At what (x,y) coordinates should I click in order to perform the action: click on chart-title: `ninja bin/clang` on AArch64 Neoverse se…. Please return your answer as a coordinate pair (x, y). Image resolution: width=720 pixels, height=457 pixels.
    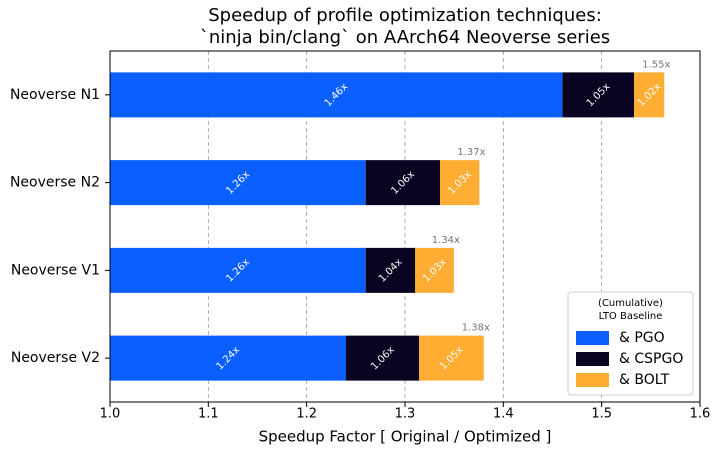
    Looking at the image, I should click on (405, 37).